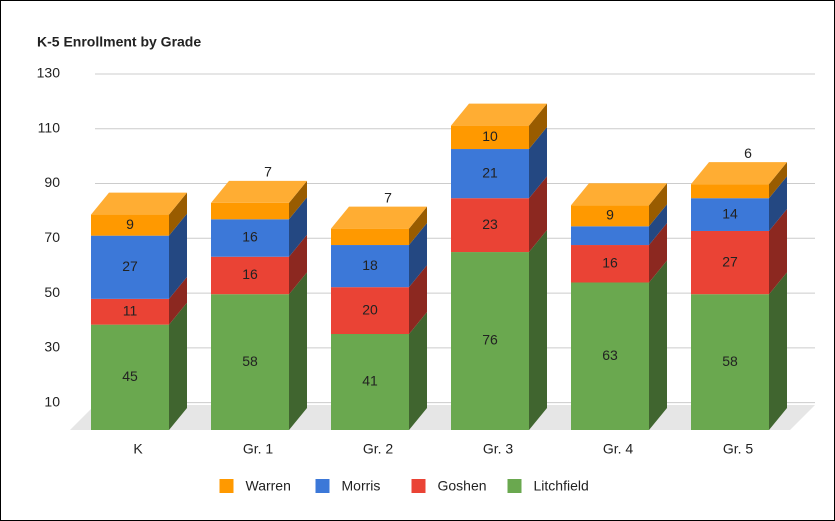  I want to click on data-label: 20, so click(370, 309).